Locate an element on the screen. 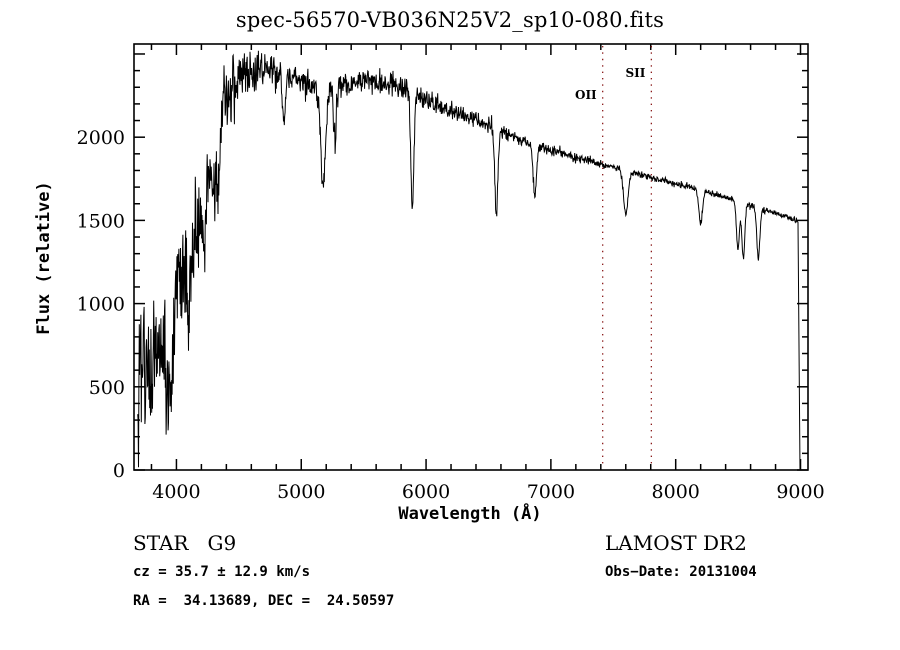 The width and height of the screenshot is (900, 650). x-tick-label: 7000 is located at coordinates (551, 492).